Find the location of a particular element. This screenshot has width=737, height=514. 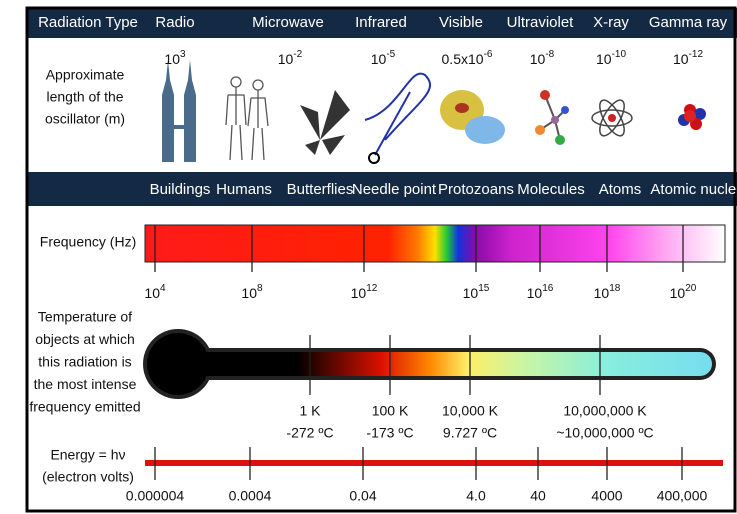

band-name: Visible is located at coordinates (461, 22).